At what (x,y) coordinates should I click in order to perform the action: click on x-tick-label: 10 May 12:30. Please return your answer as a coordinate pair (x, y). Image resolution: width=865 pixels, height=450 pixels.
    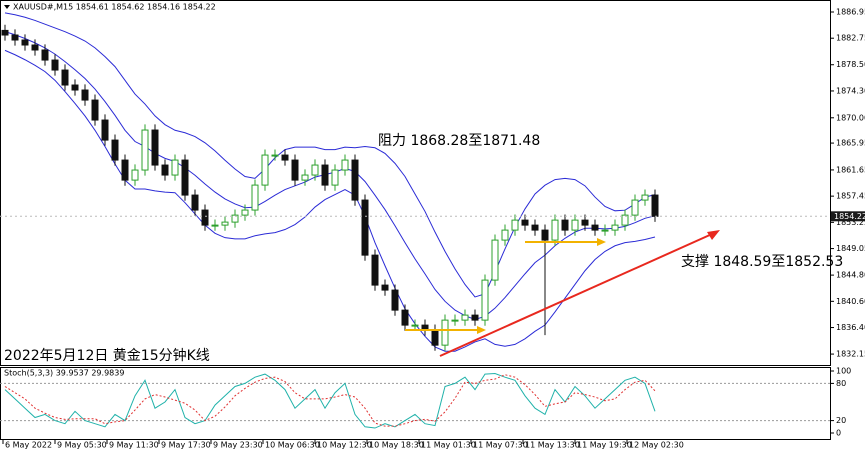
    Looking at the image, I should click on (344, 445).